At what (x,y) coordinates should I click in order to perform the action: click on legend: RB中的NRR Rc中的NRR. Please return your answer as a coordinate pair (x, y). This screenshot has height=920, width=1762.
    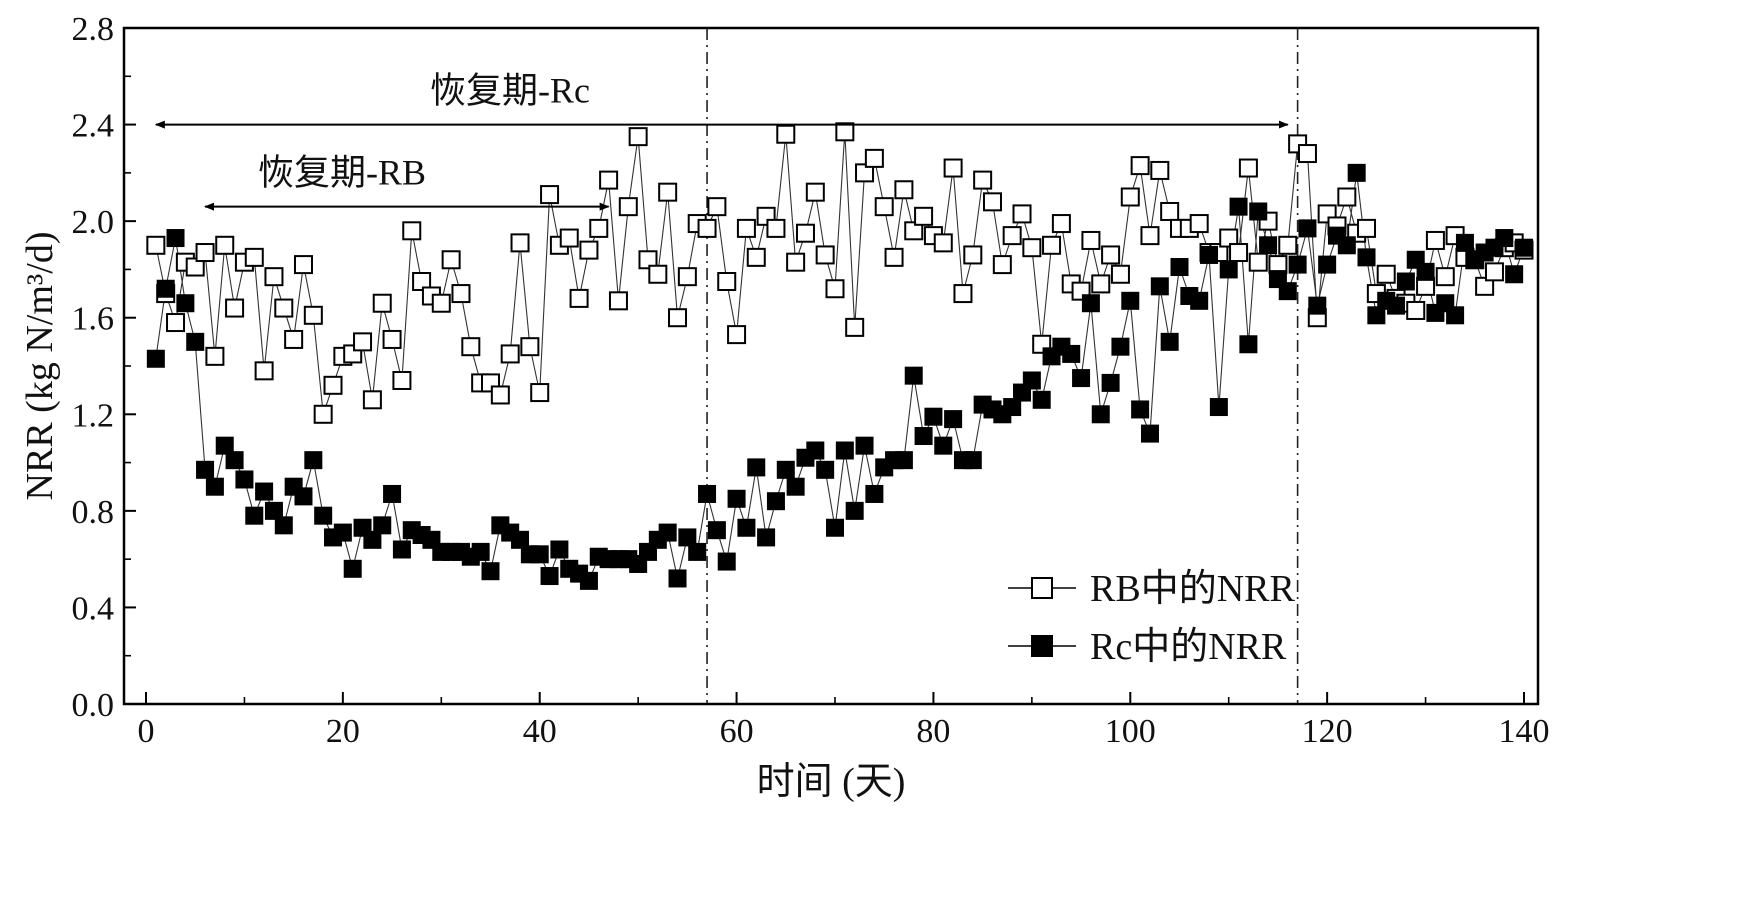
    Looking at the image, I should click on (1151, 618).